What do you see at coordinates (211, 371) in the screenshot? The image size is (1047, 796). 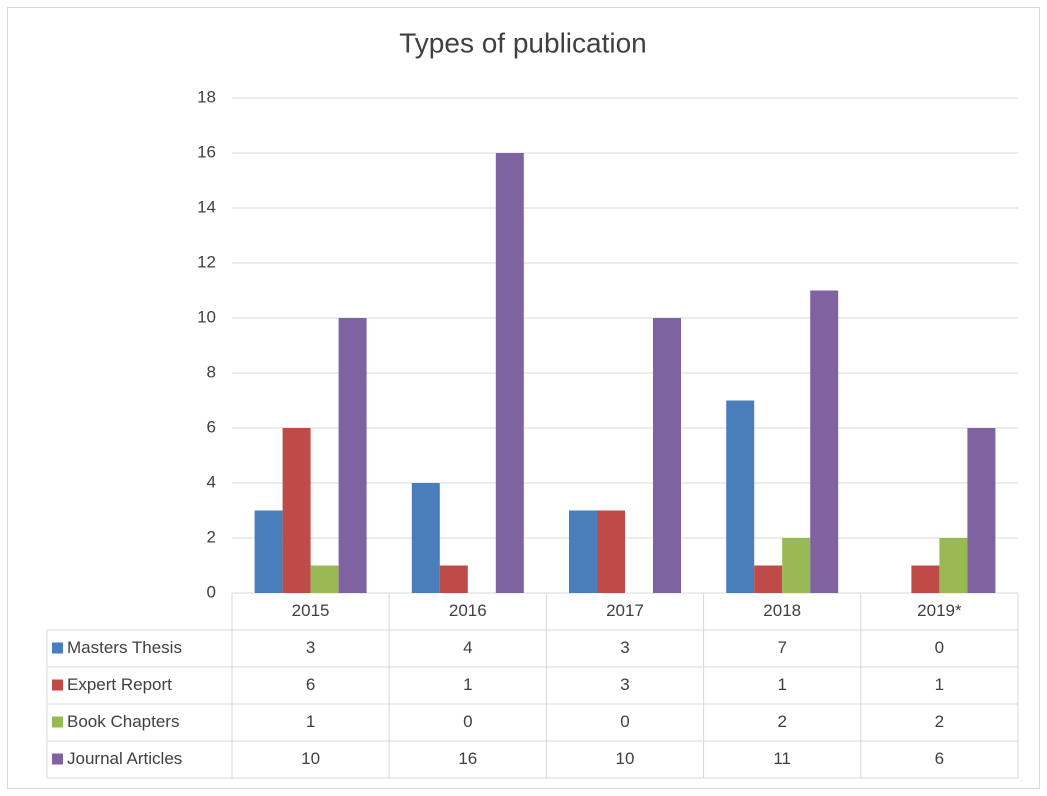 I see `y-tick-label: 8` at bounding box center [211, 371].